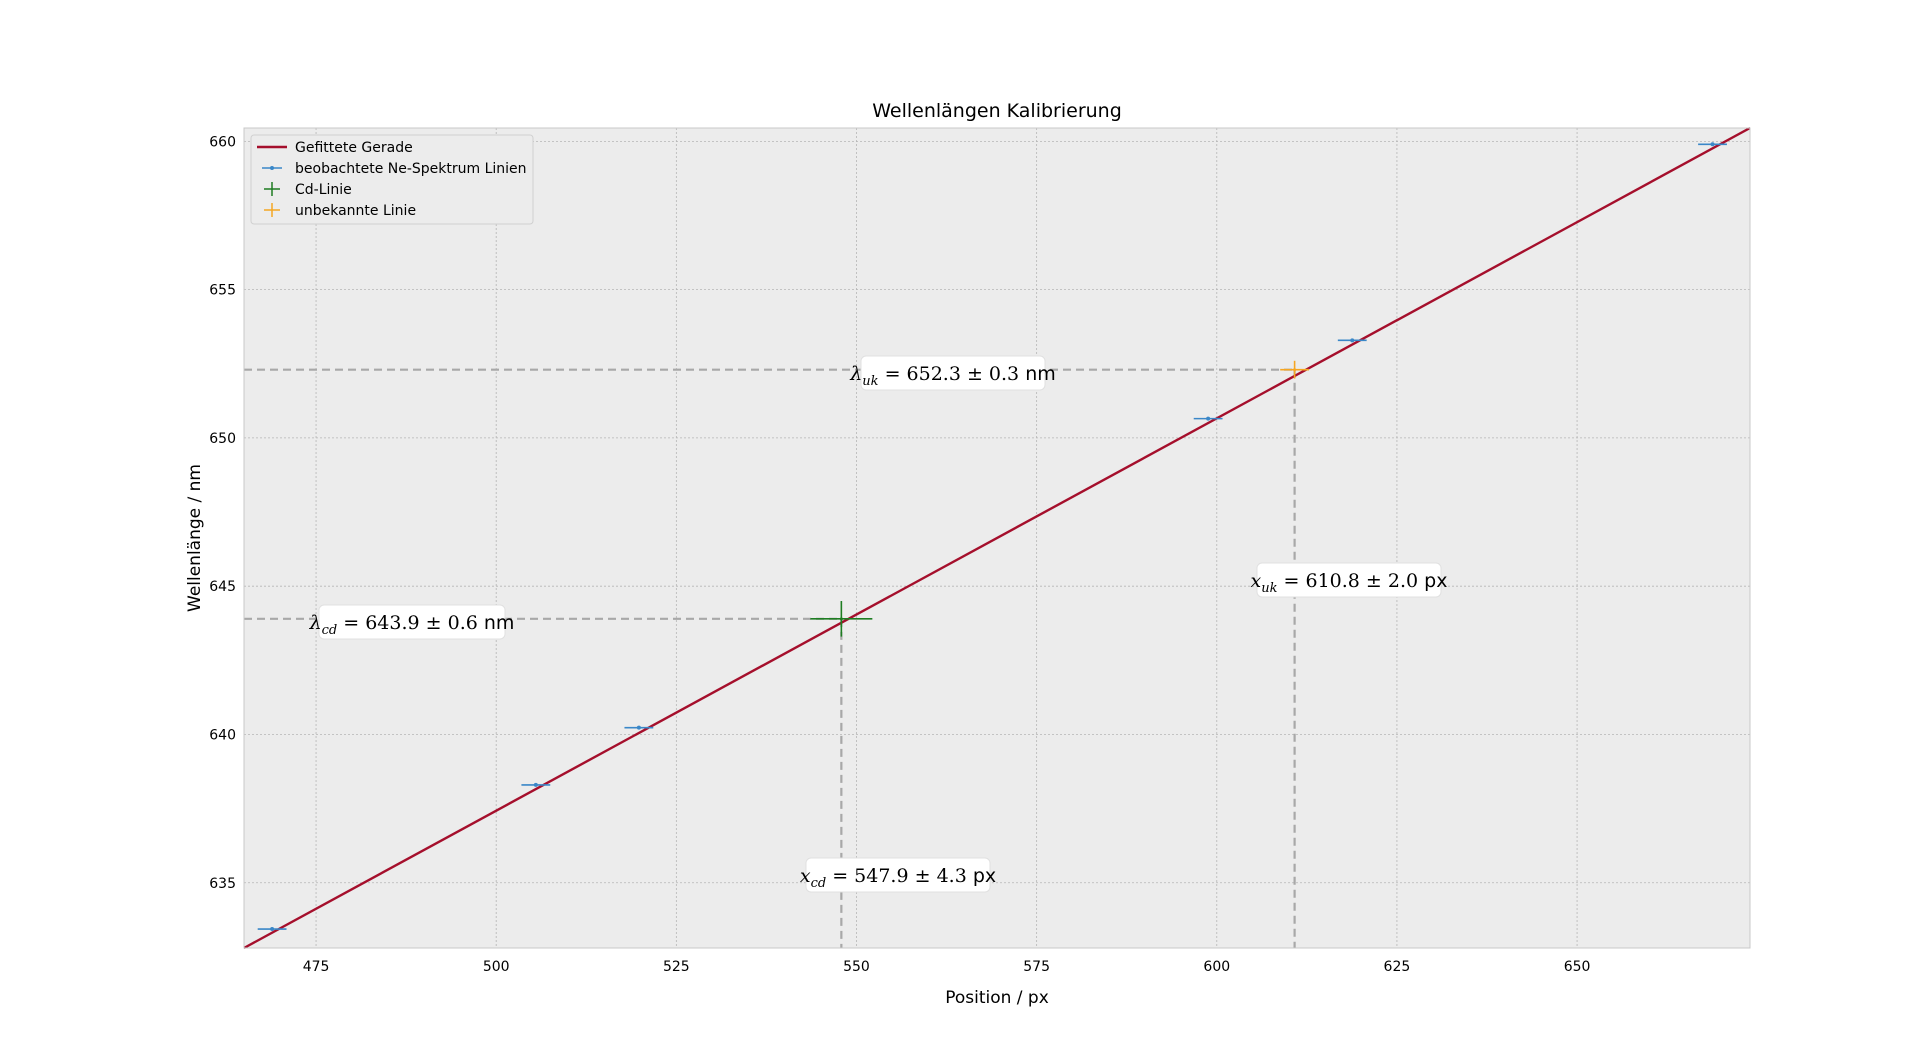 This screenshot has width=1920, height=1050. What do you see at coordinates (355, 211) in the screenshot?
I see `legend-label: unbekannte Linie` at bounding box center [355, 211].